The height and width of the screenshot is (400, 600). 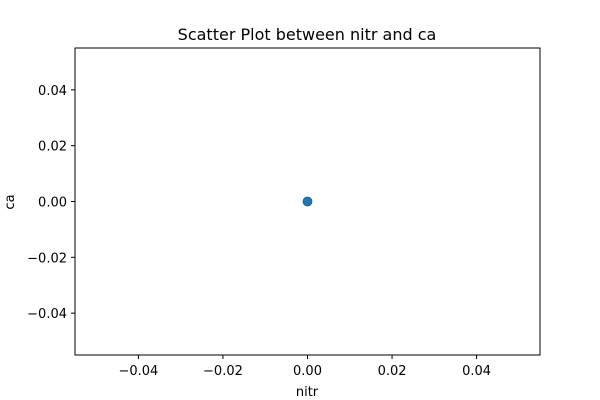 I want to click on y-tick-label: 0.02, so click(x=52, y=147).